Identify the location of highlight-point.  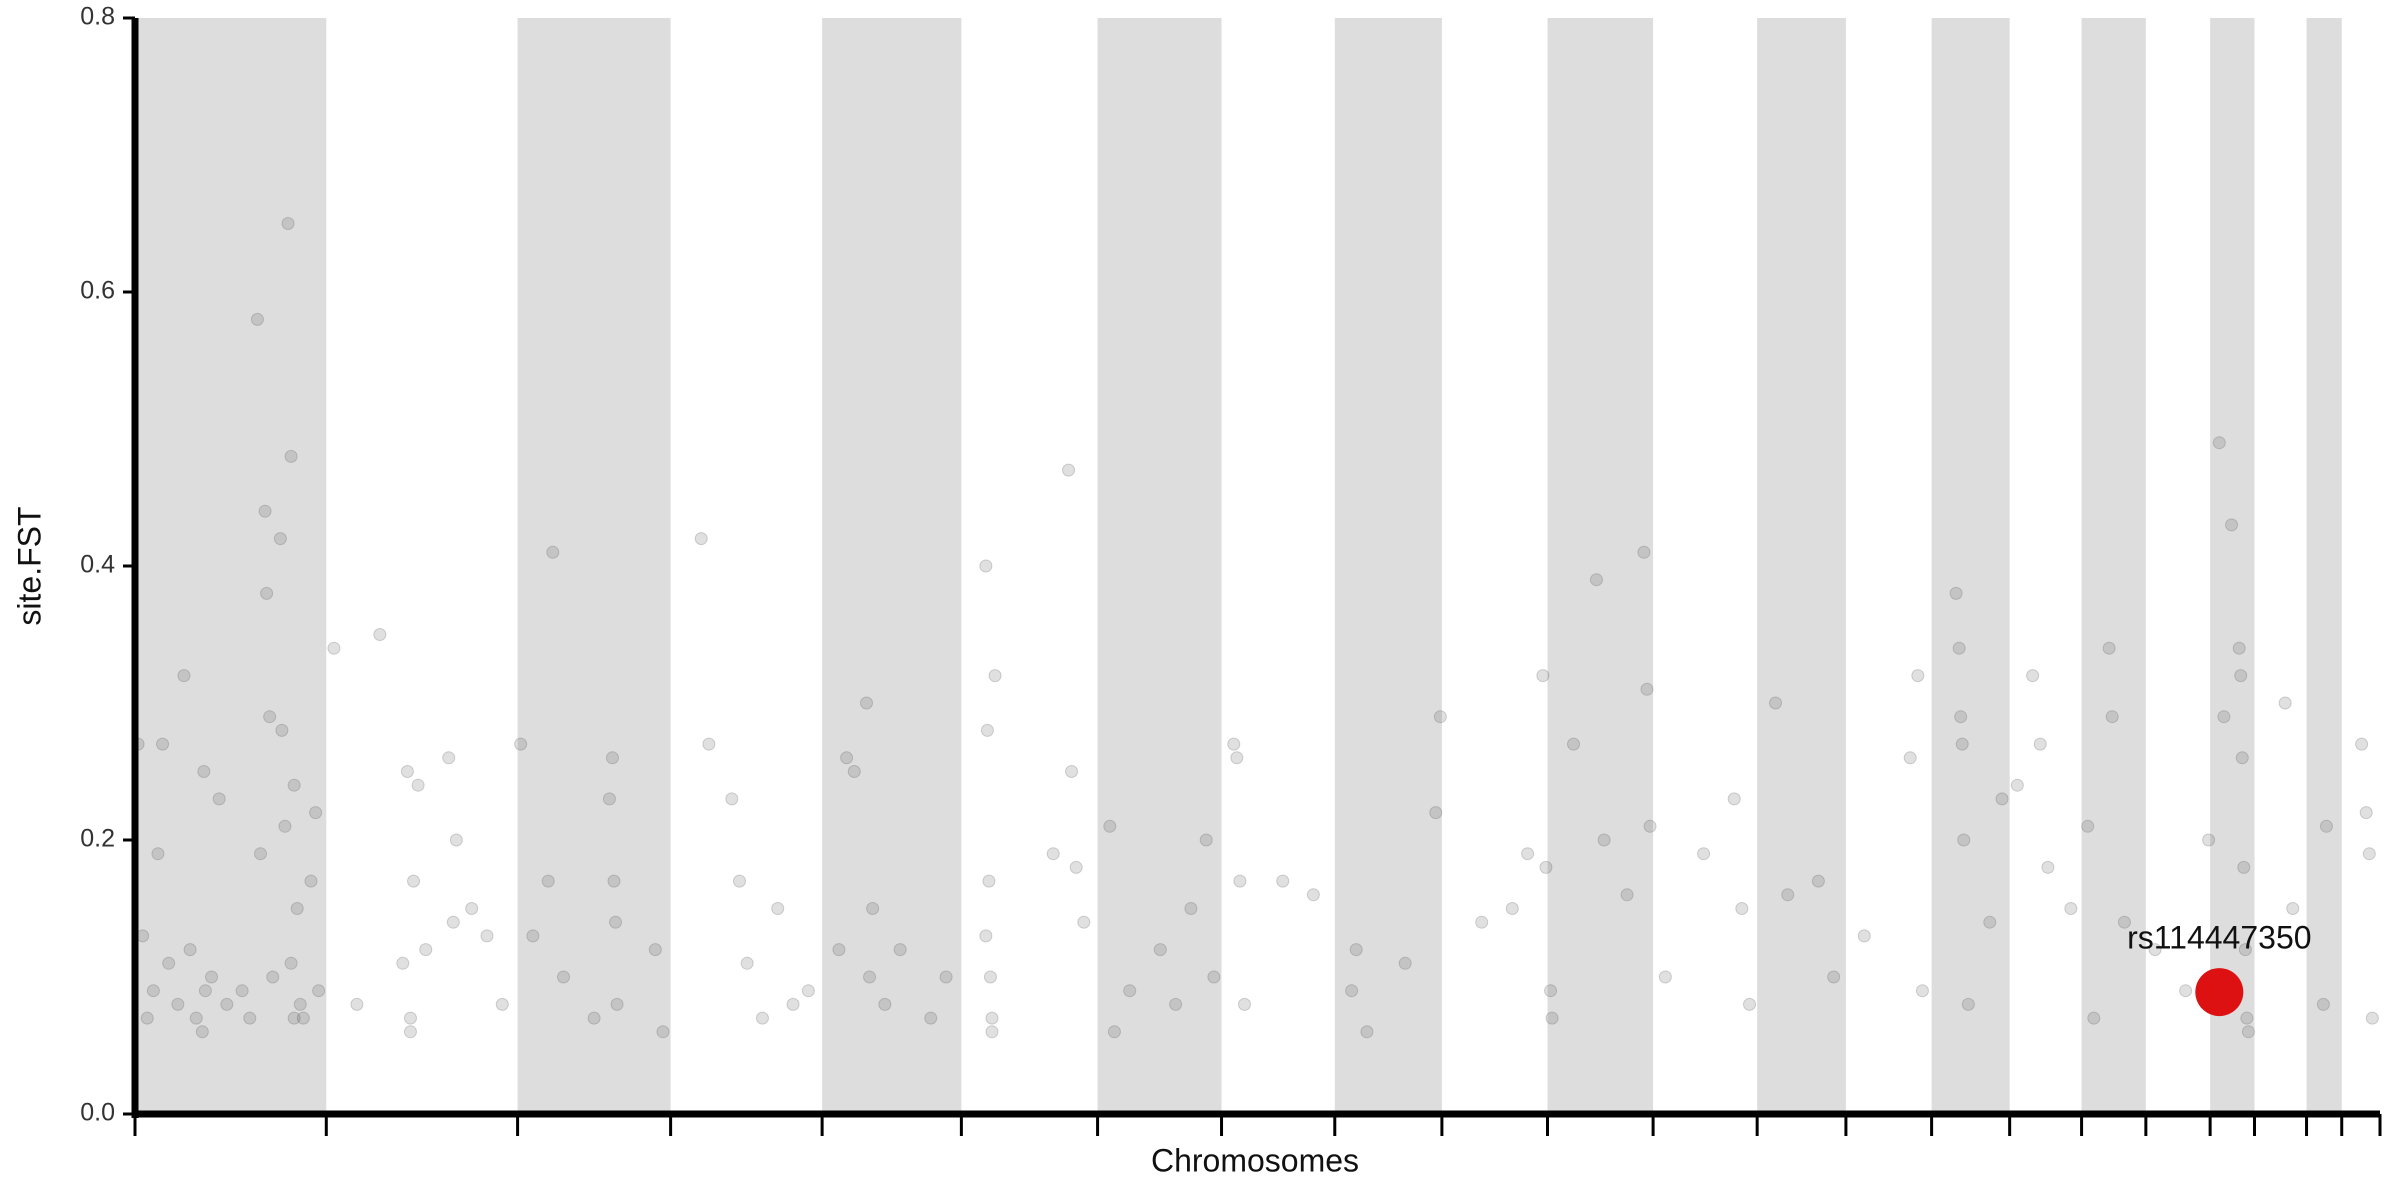
(2219, 992).